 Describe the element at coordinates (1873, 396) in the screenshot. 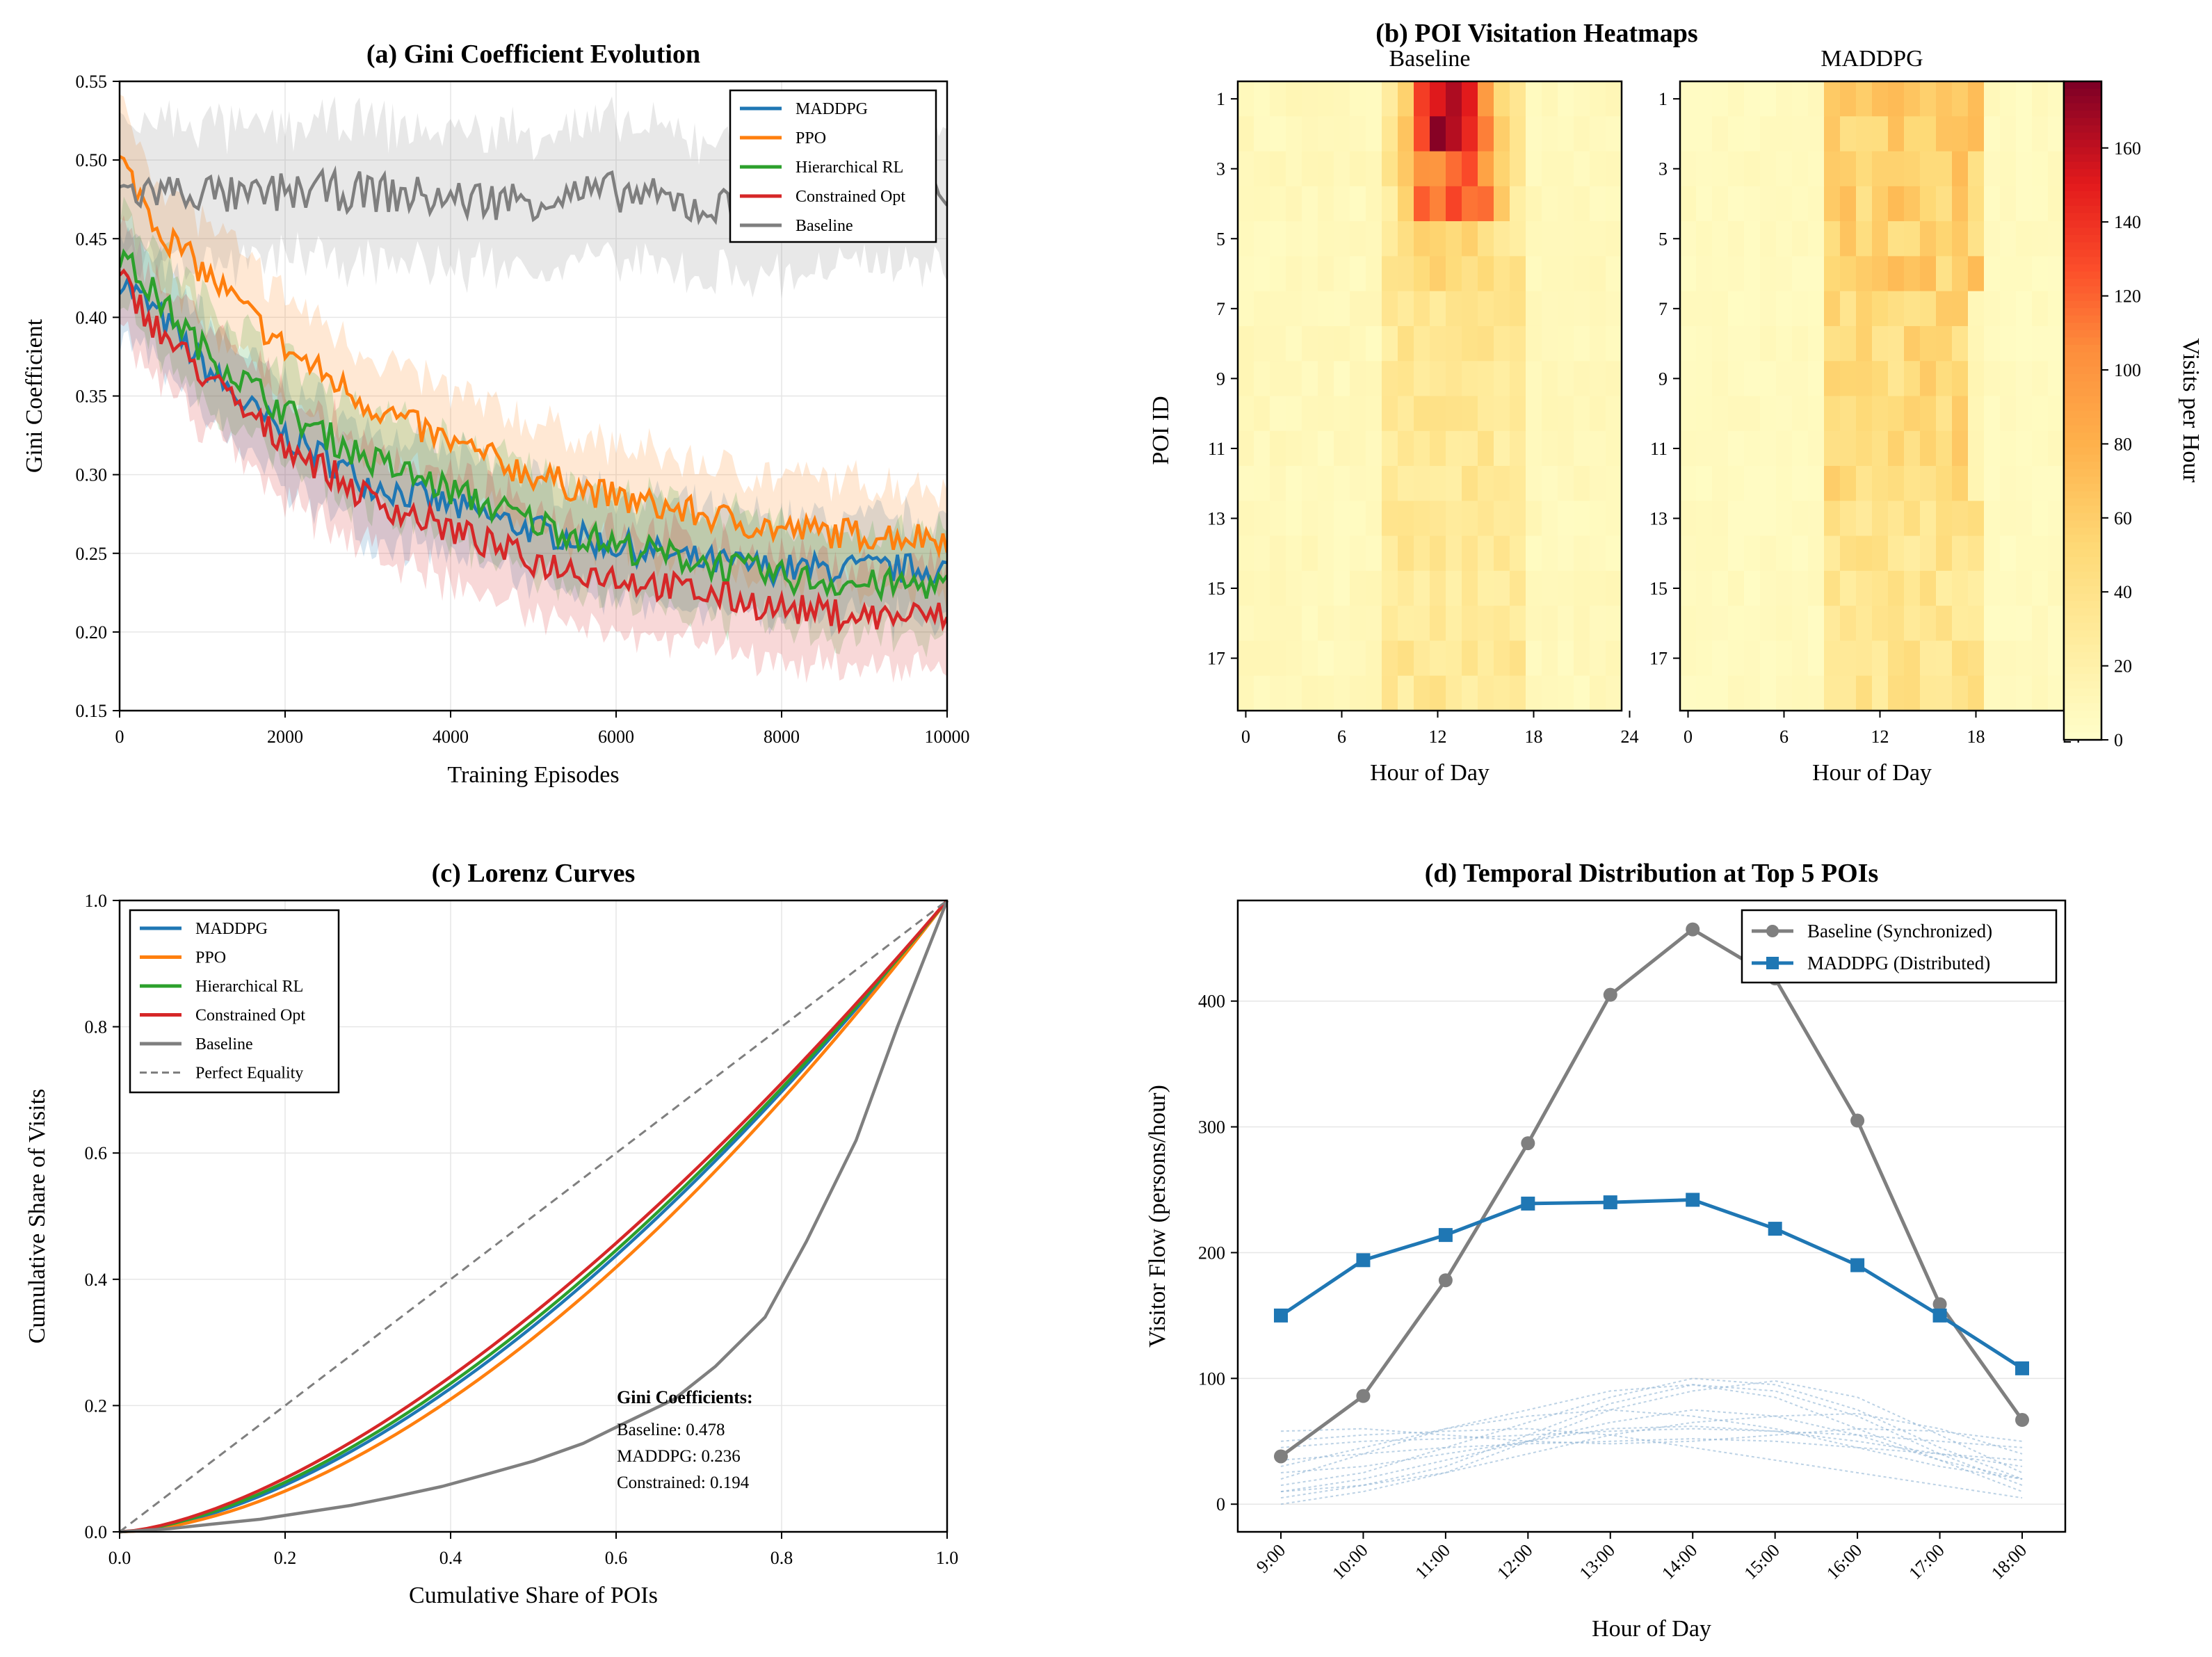

I see `heatmap-maddpg` at that location.